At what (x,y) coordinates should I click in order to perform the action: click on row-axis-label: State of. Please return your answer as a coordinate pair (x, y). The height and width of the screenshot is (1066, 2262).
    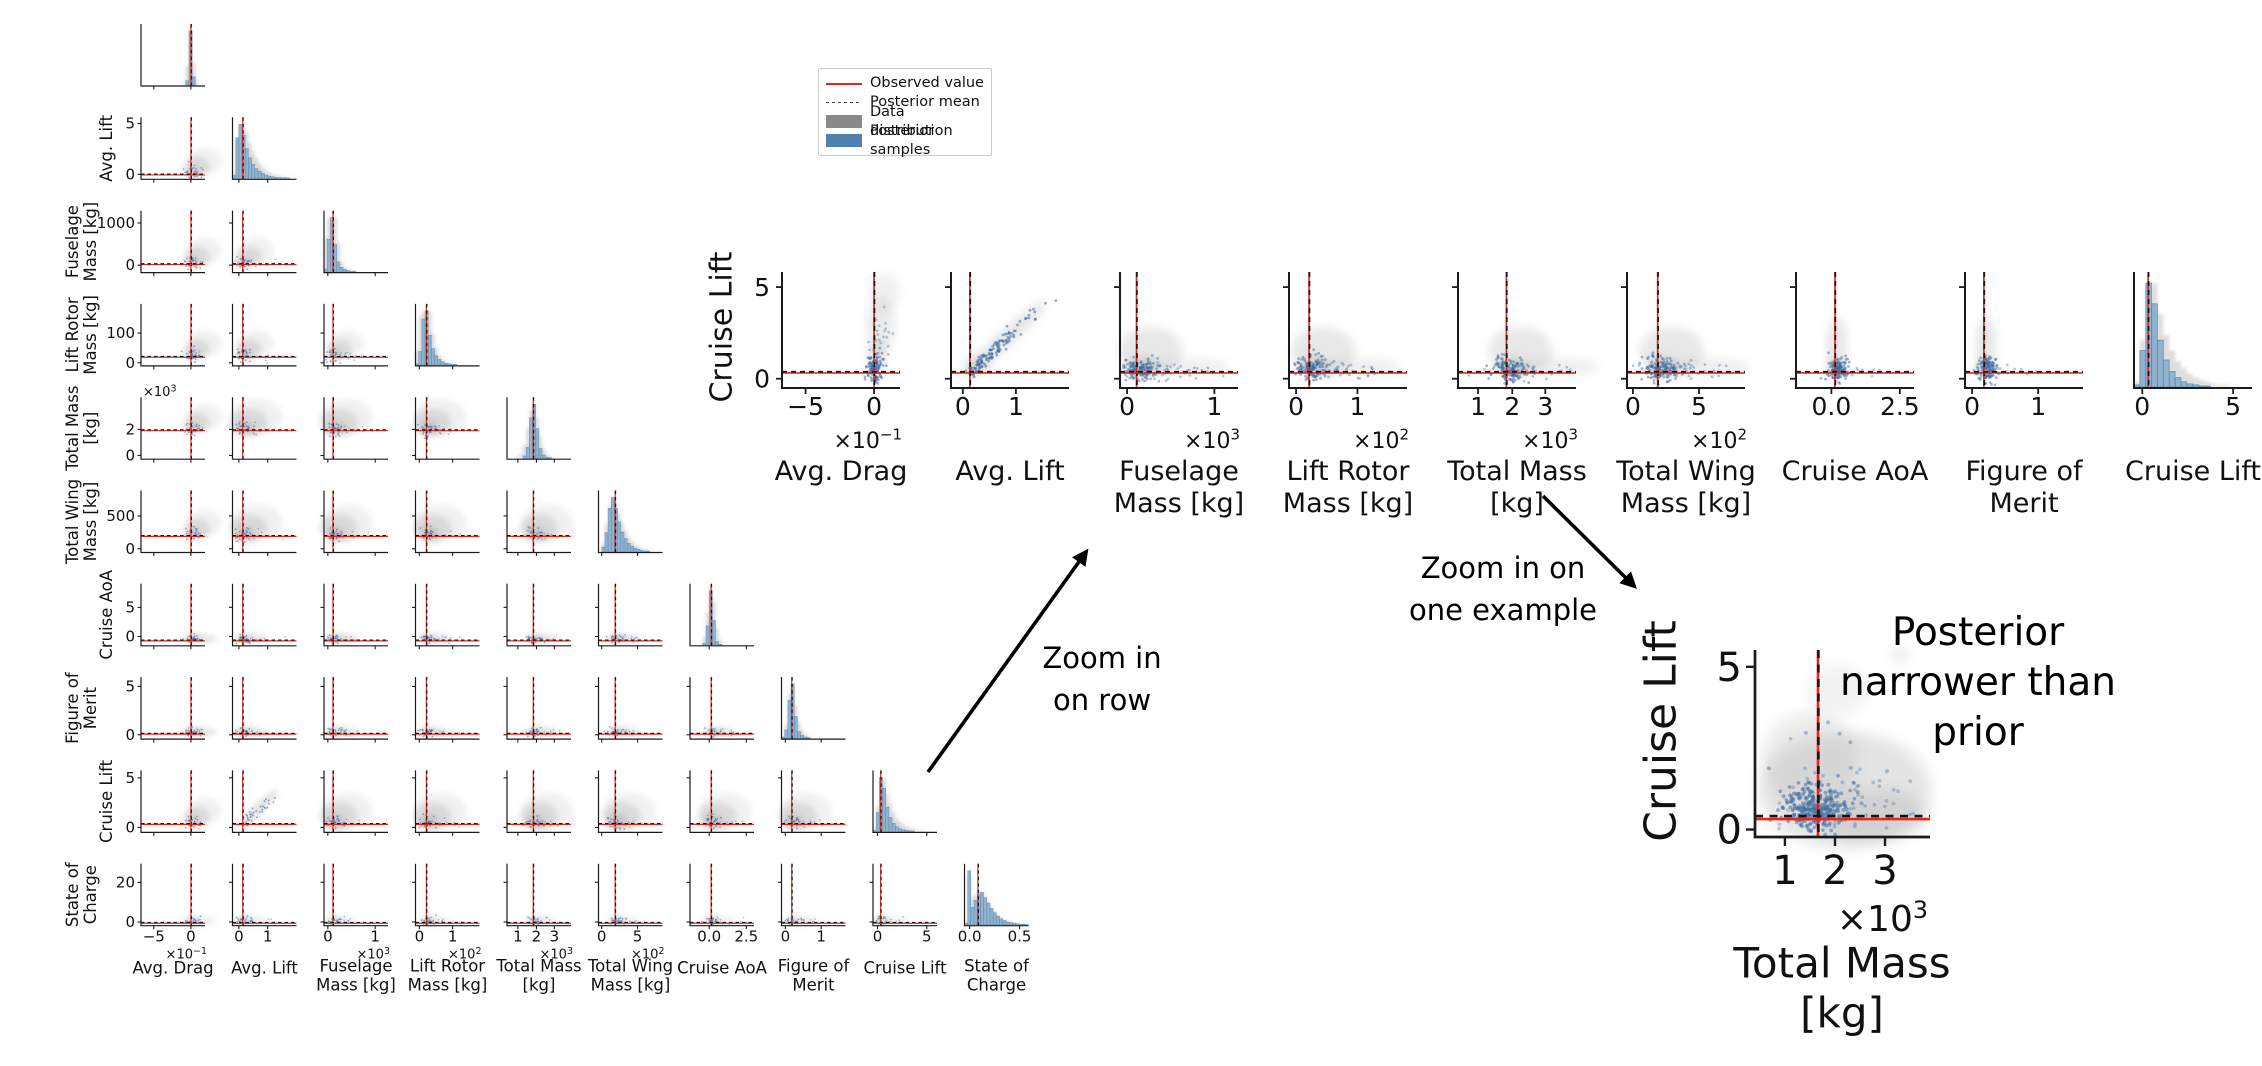
    Looking at the image, I should click on (72, 894).